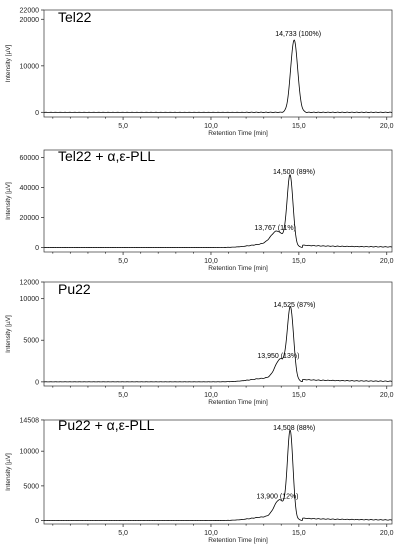  I want to click on panel-2-x-axis-label: Retention Time [min], so click(238, 268).